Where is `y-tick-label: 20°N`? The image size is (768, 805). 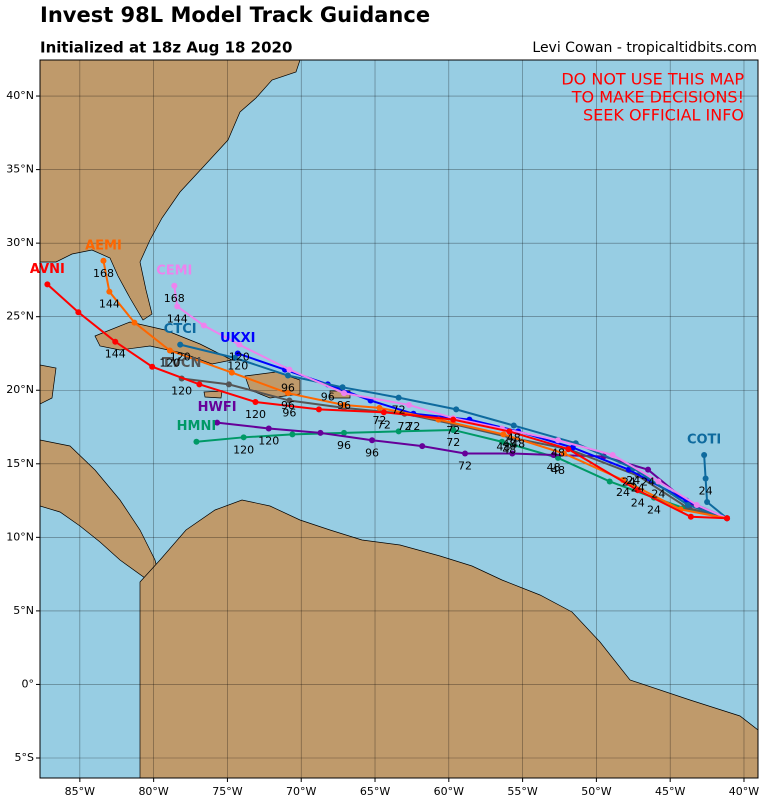 y-tick-label: 20°N is located at coordinates (20, 389).